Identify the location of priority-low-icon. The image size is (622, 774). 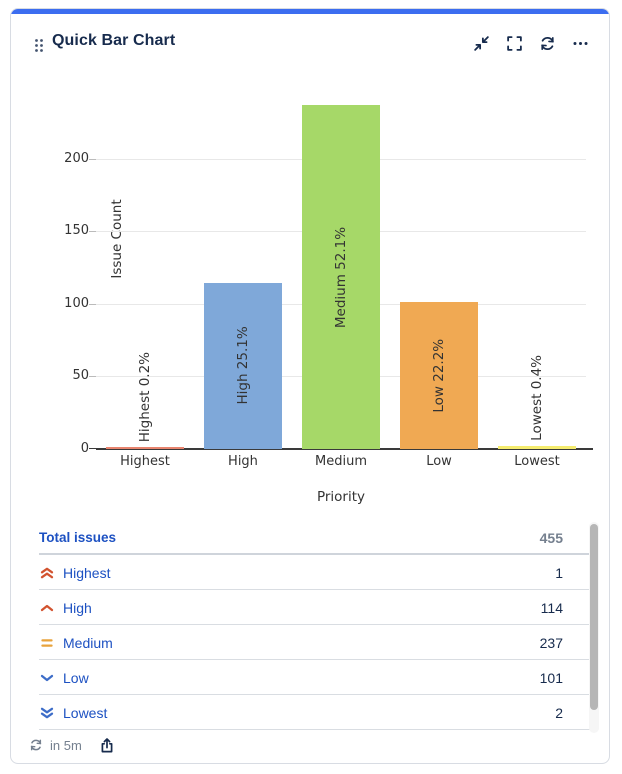
(47, 678).